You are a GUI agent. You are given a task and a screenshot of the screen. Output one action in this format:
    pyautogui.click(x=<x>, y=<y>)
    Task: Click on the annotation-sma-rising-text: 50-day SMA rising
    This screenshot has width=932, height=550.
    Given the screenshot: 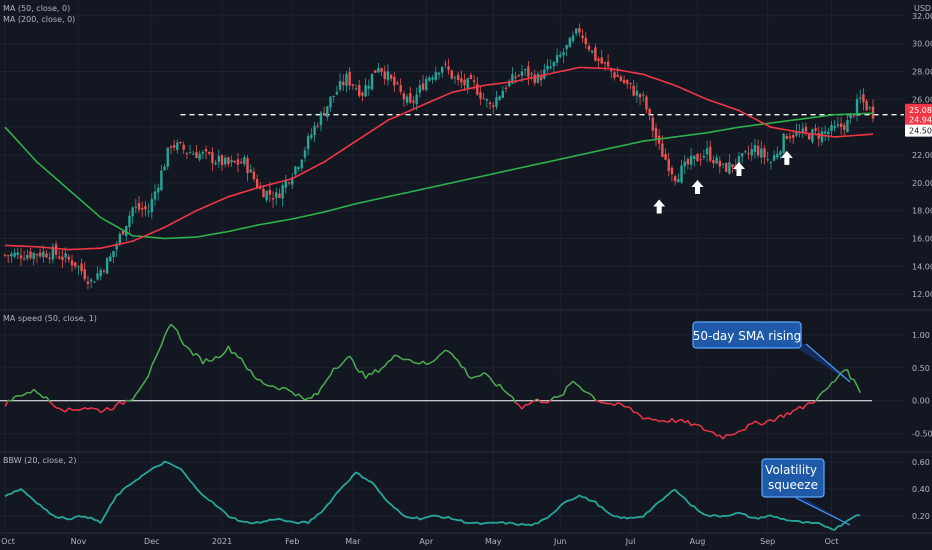 What is the action you would take?
    pyautogui.click(x=747, y=336)
    